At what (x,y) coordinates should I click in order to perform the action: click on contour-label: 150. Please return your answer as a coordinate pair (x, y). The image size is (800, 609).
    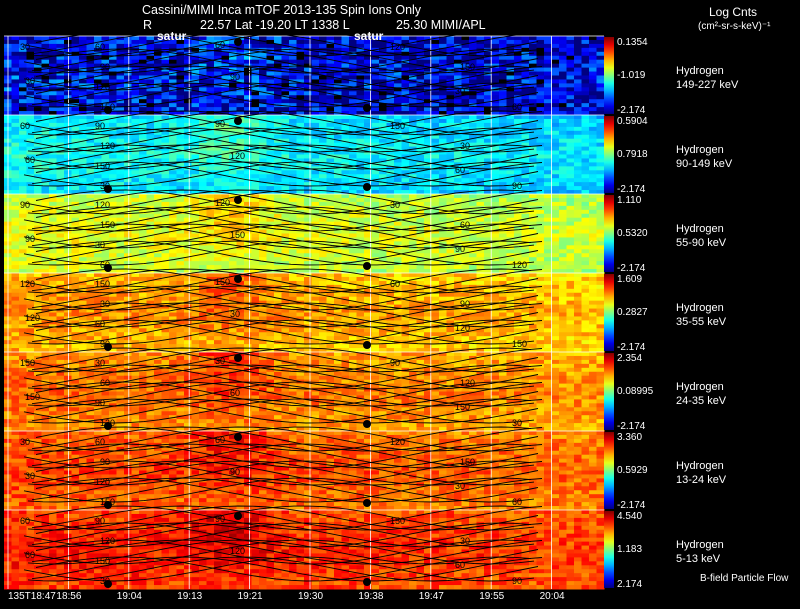
    Looking at the image, I should click on (102, 166).